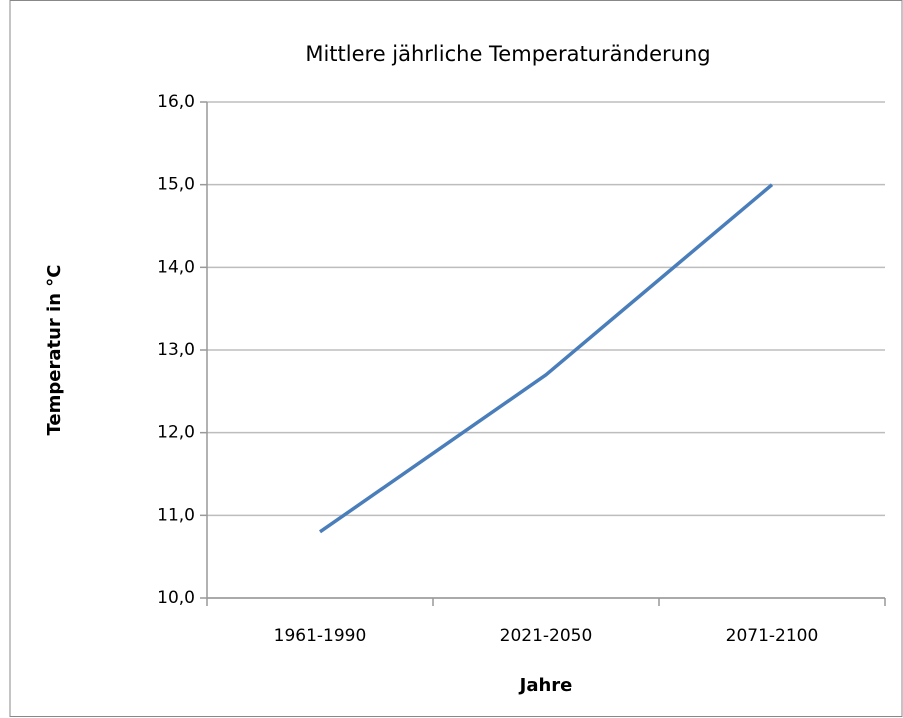 Image resolution: width=903 pixels, height=718 pixels. Describe the element at coordinates (546, 636) in the screenshot. I see `x-tick-label: 2021-2050` at that location.